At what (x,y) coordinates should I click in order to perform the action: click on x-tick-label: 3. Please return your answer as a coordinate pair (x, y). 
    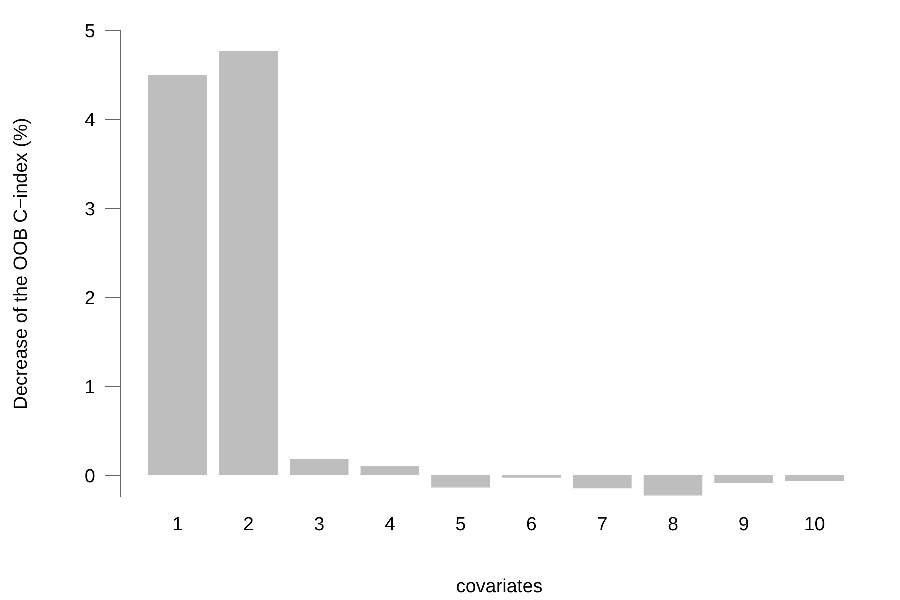
    Looking at the image, I should click on (319, 525).